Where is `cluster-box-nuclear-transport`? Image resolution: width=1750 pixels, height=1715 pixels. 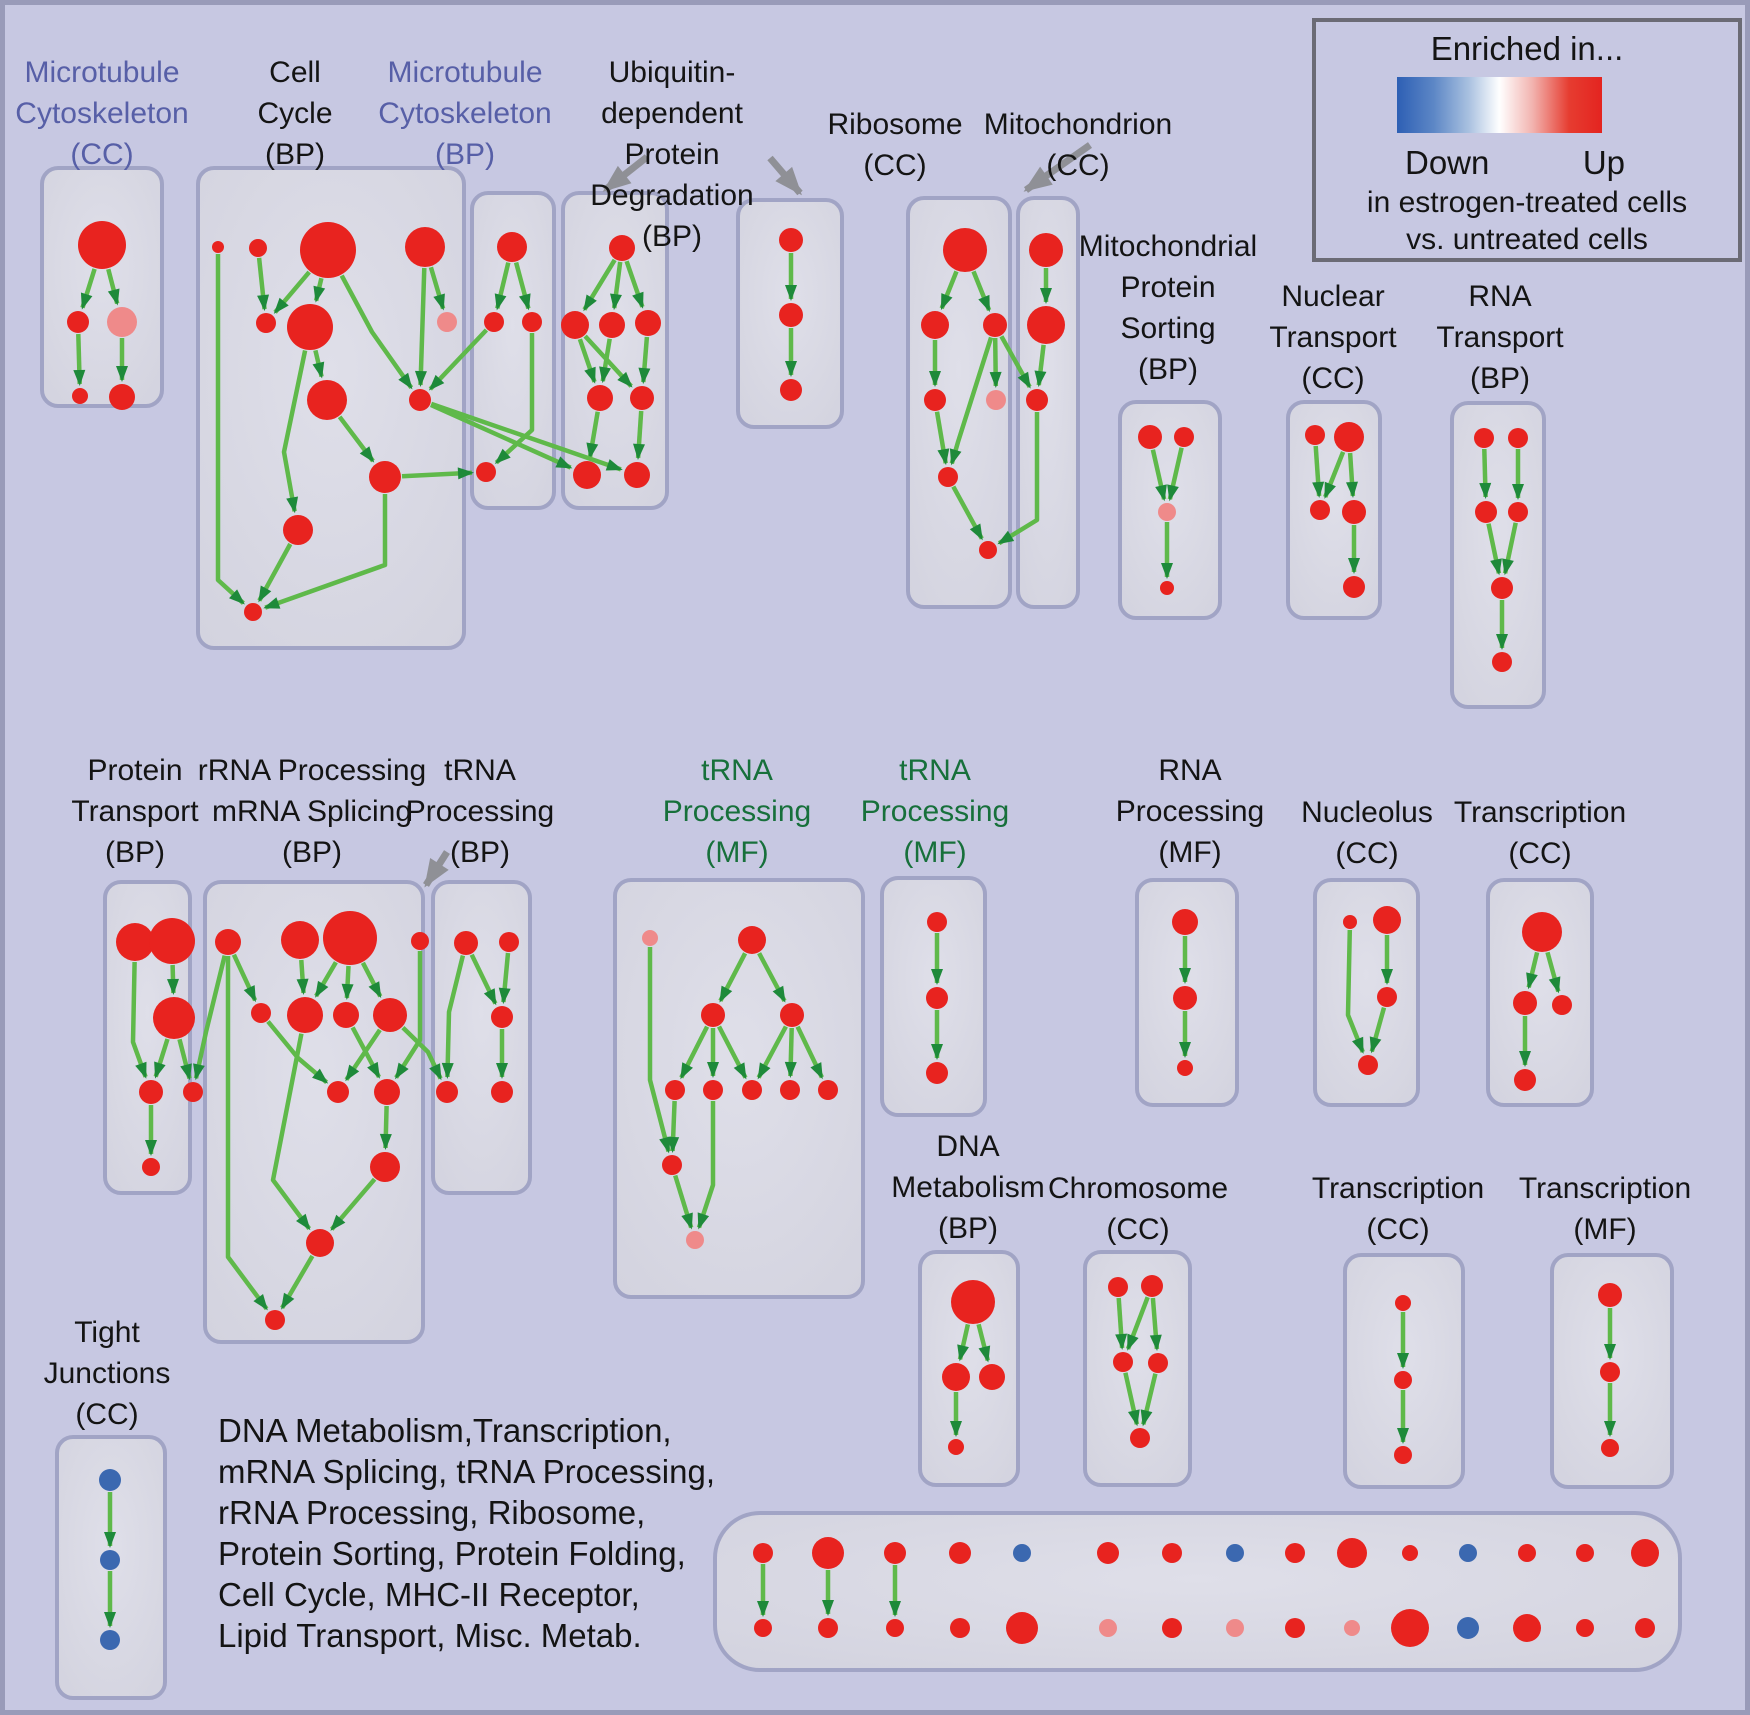
cluster-box-nuclear-transport is located at coordinates (1334, 510).